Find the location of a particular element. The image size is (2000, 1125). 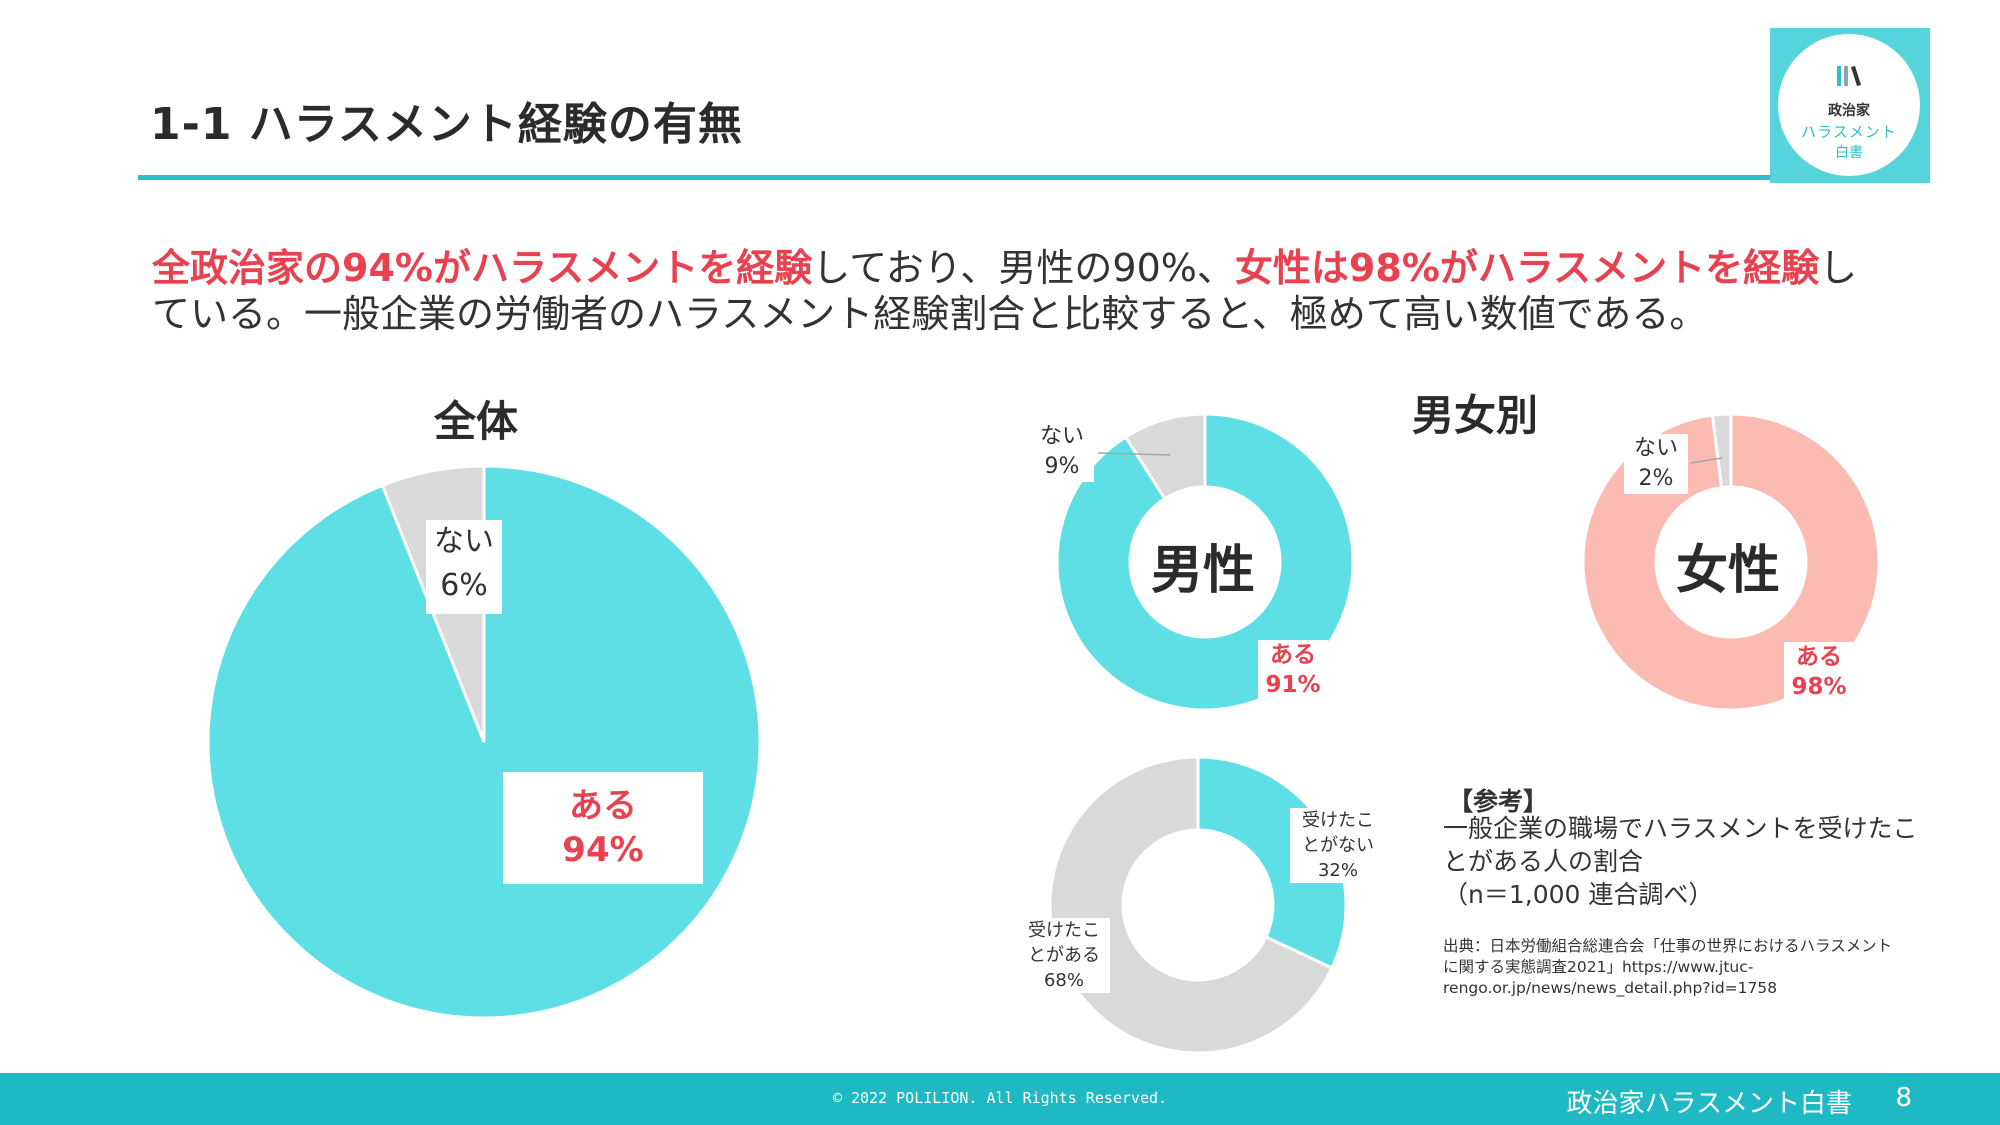

male-yes-label: ある 91% is located at coordinates (1293, 670).